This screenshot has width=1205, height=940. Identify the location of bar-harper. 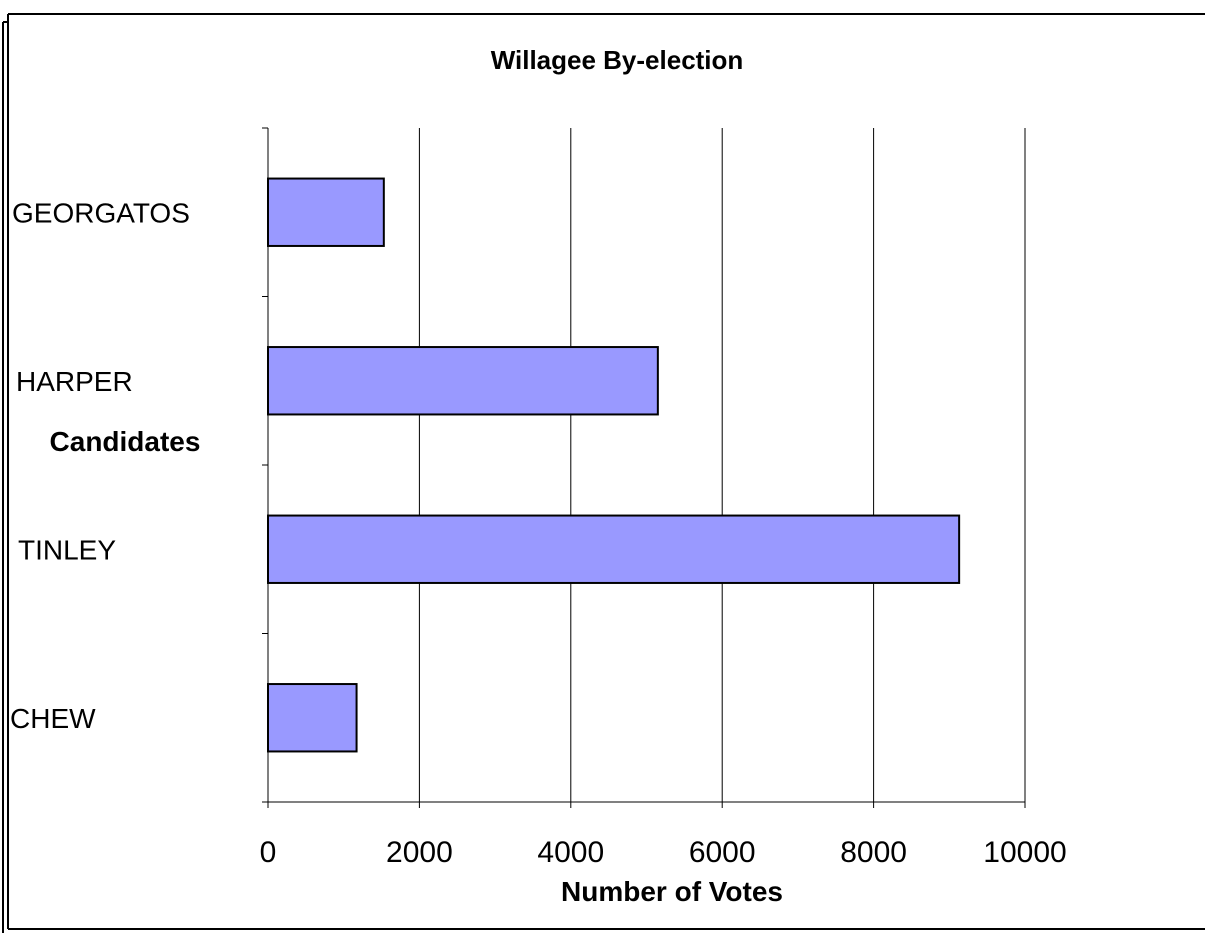
(463, 381).